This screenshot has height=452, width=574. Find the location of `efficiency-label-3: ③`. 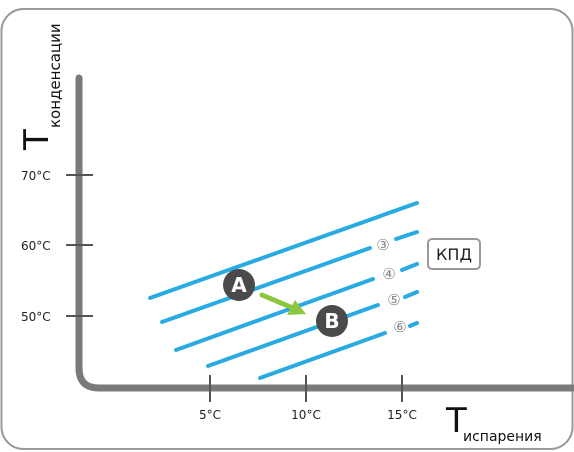

efficiency-label-3: ③ is located at coordinates (382, 245).